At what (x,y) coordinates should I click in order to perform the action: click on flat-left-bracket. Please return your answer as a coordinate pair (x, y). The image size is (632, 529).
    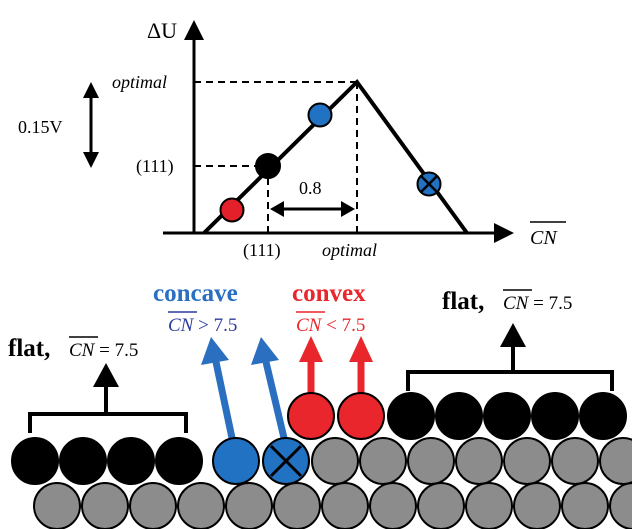
    Looking at the image, I should click on (108, 409).